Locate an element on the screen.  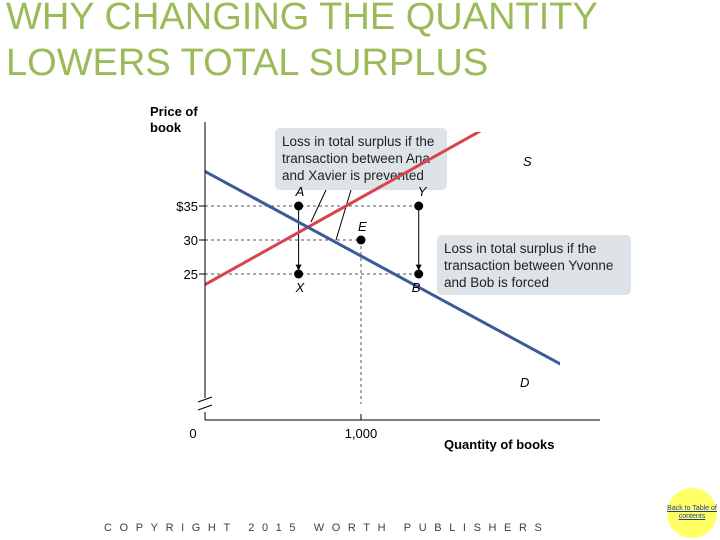
y-axis-label: Price of is located at coordinates (174, 111).